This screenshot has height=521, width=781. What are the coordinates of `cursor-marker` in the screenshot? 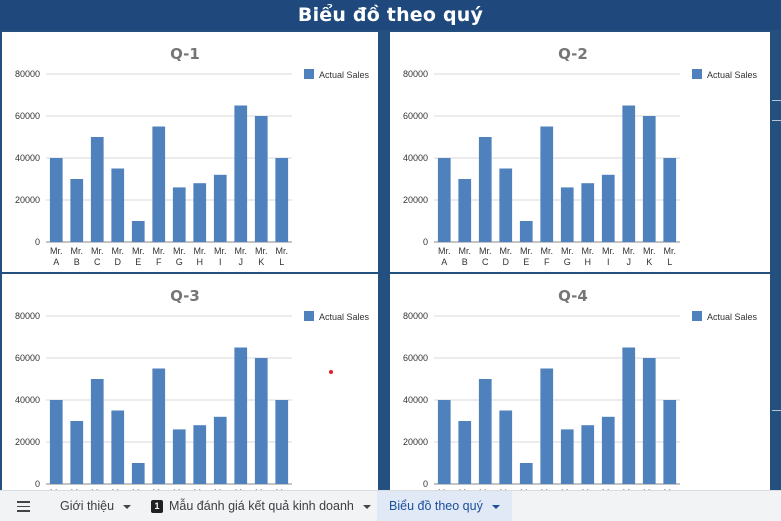 It's located at (331, 372).